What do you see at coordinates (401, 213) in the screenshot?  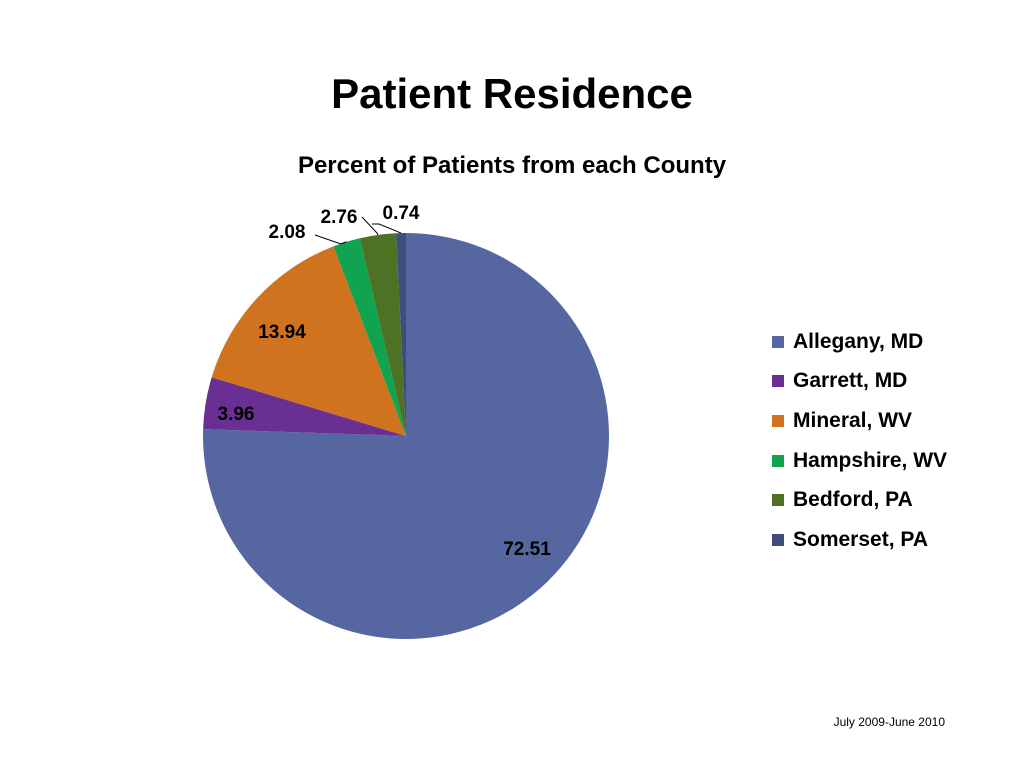 I see `data-label: 0.74` at bounding box center [401, 213].